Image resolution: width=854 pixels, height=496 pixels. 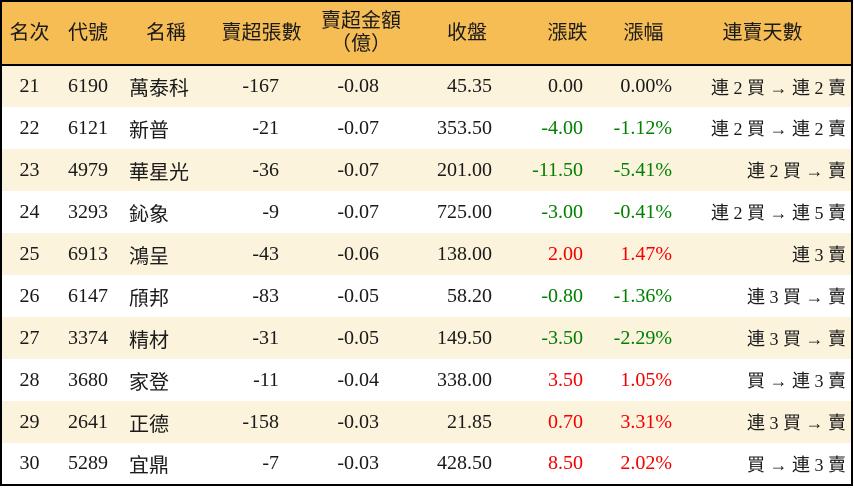 I want to click on cell-streak: 連 2 買 → 連 5 賣, so click(x=778, y=213).